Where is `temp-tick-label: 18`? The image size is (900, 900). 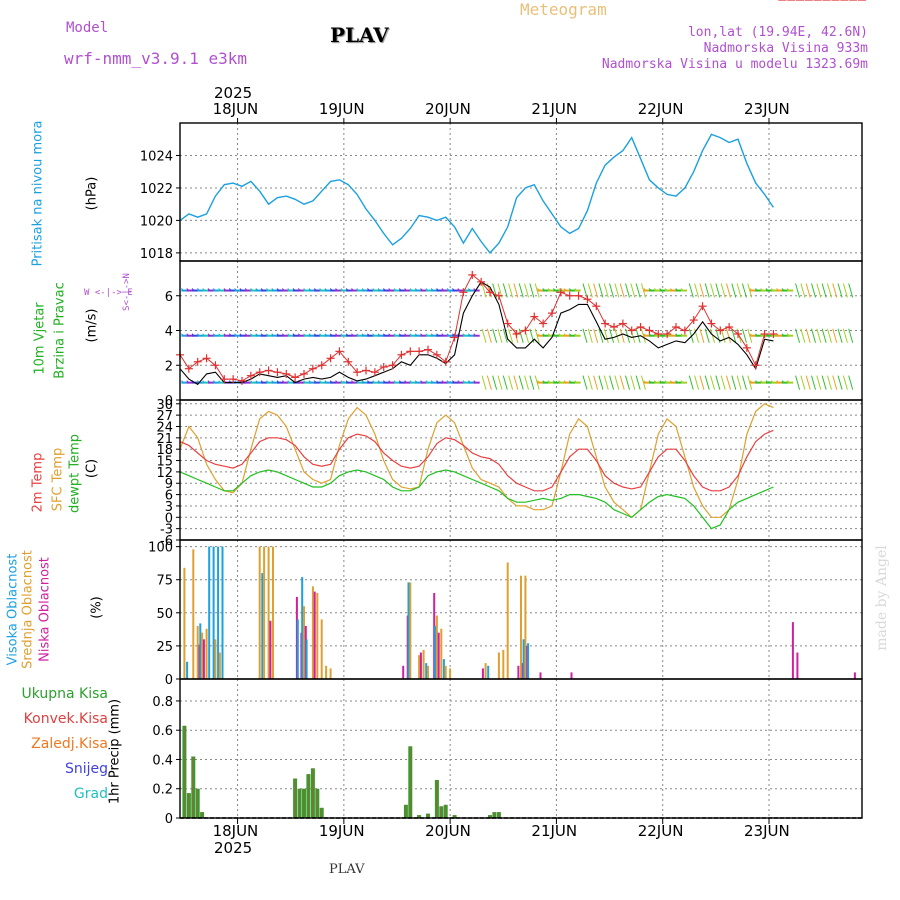
temp-tick-label: 18 is located at coordinates (164, 450).